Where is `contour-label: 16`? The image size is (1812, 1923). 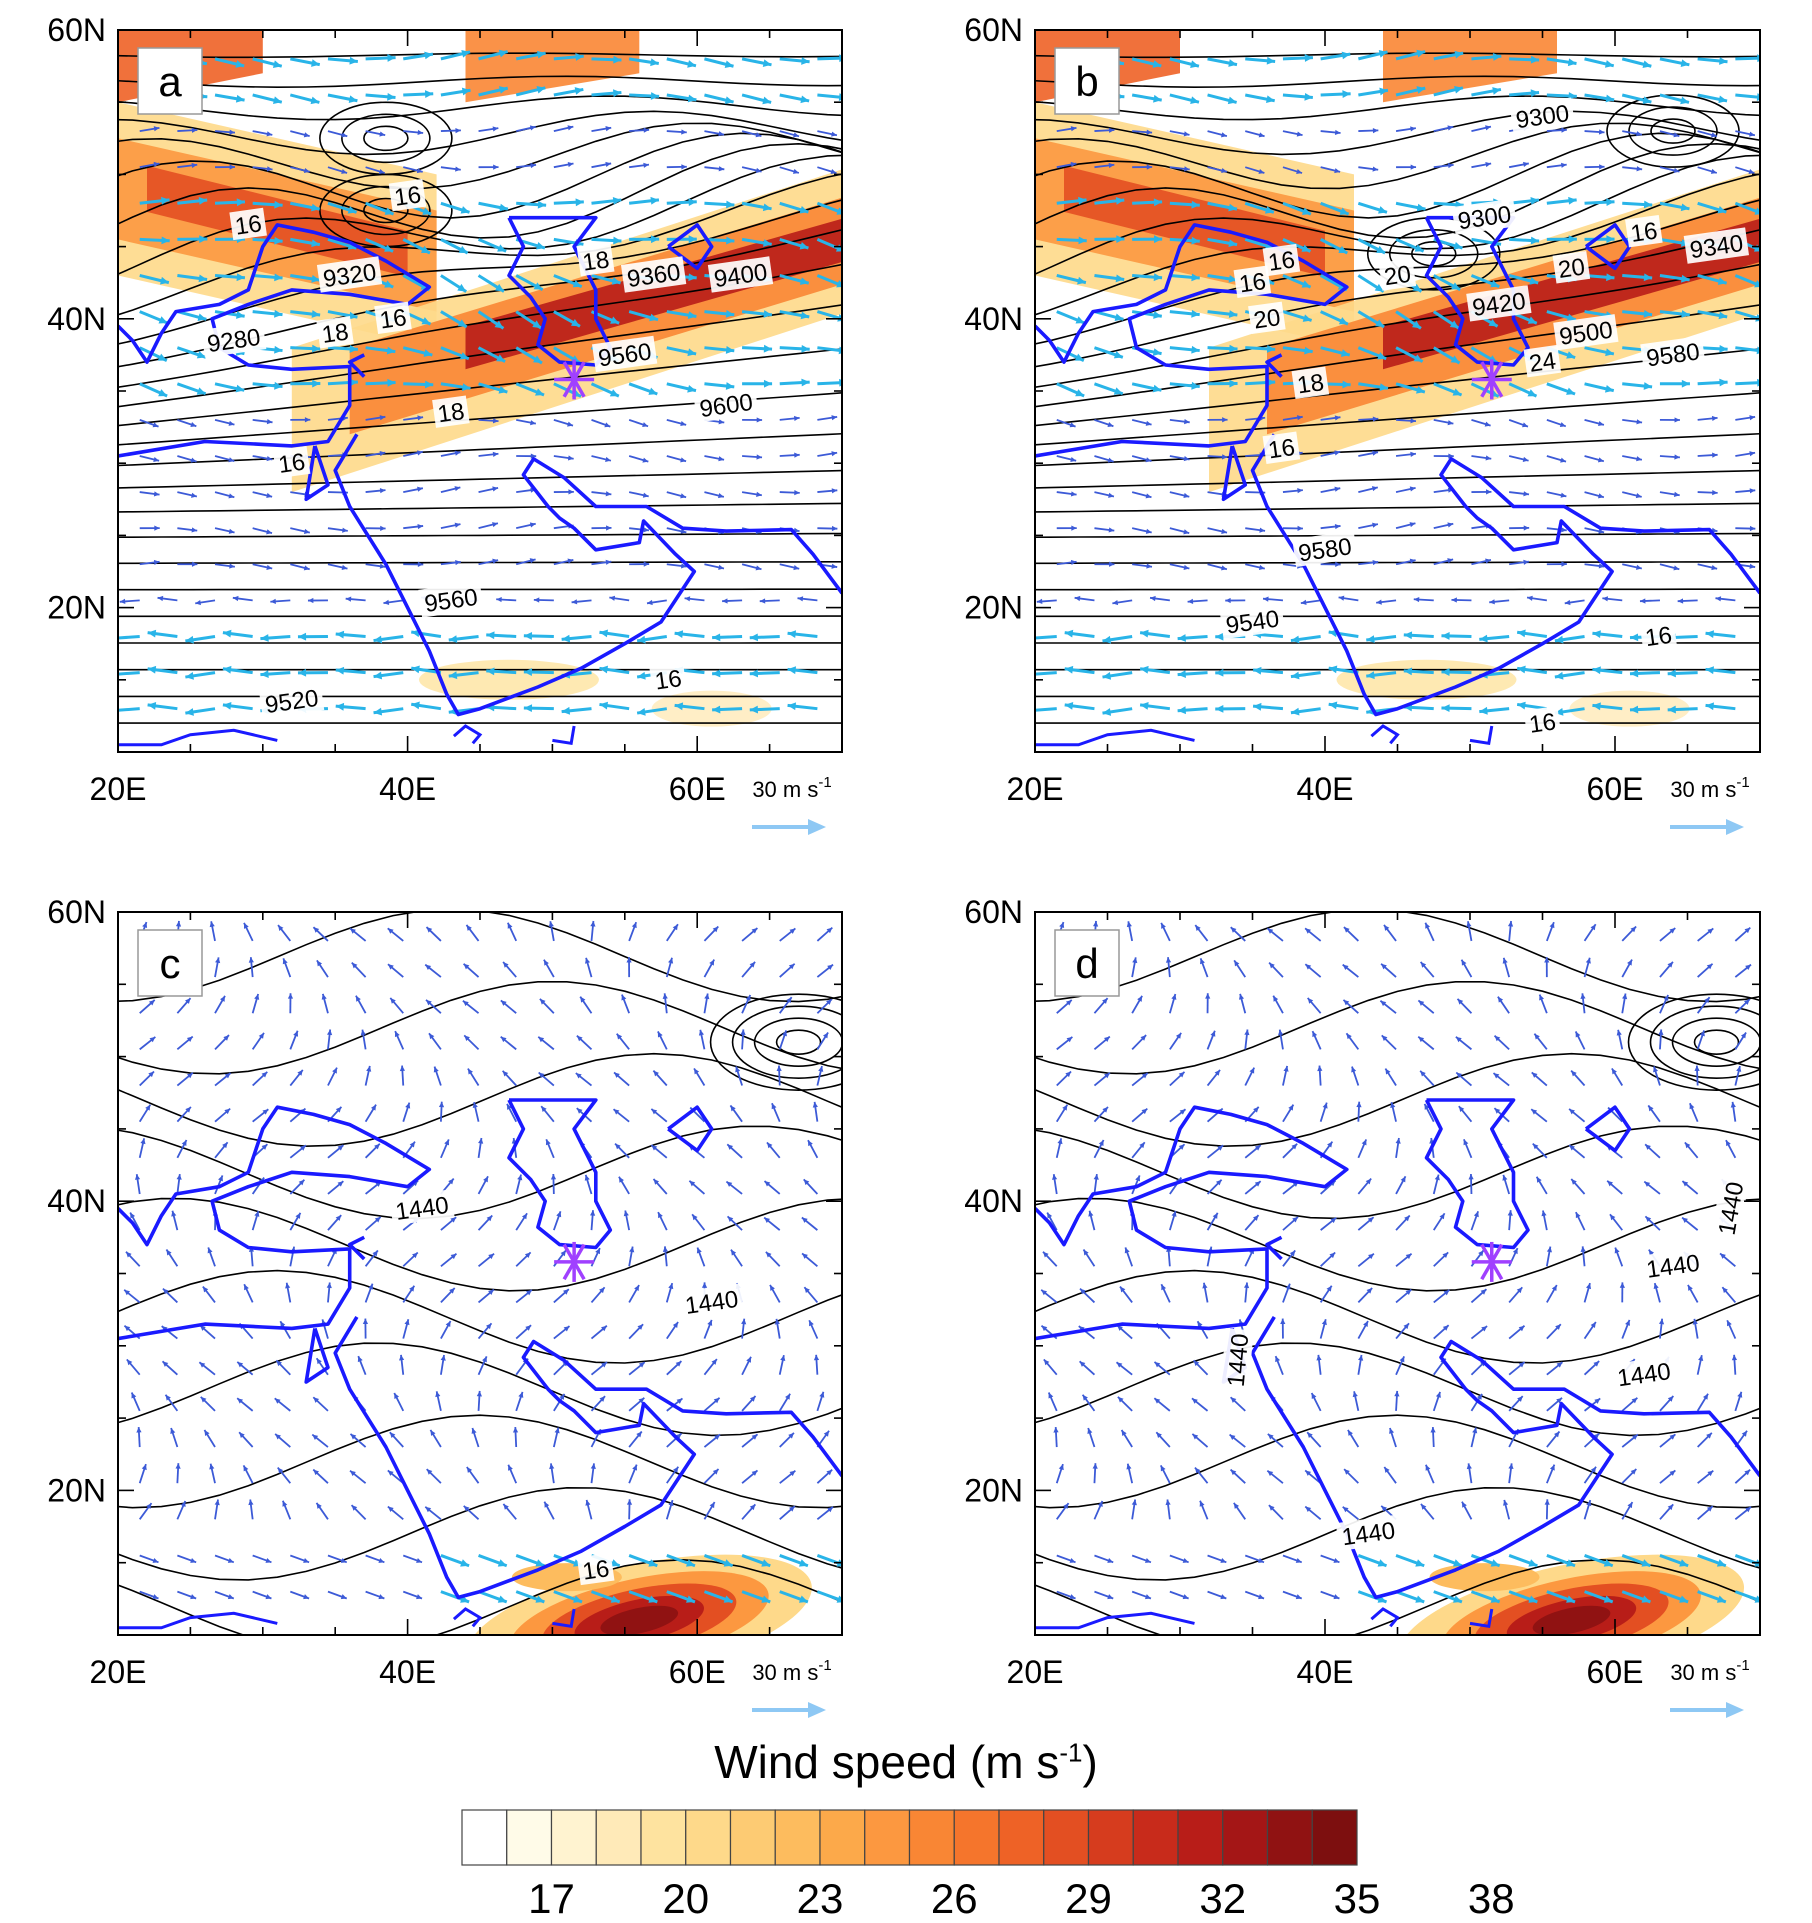 contour-label: 16 is located at coordinates (393, 318).